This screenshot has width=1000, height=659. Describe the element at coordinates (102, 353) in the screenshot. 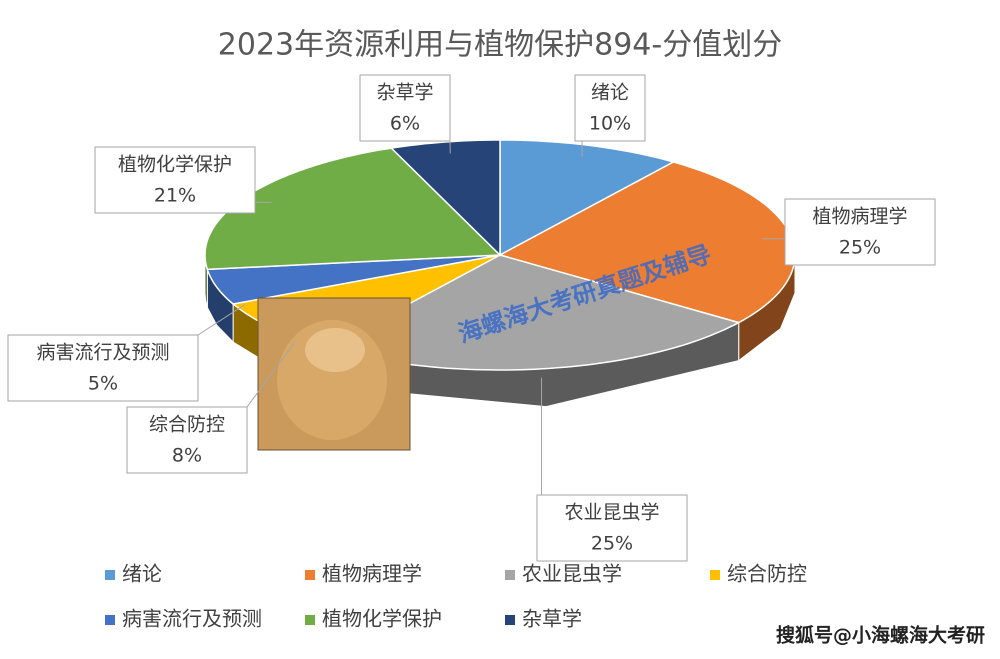

I see `slice-label: 病害流行及预测` at that location.